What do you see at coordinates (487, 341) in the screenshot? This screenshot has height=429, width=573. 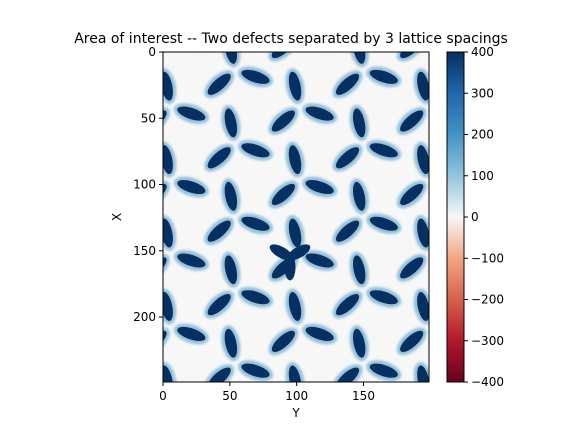 I see `colorbar-tick-label: −300` at bounding box center [487, 341].